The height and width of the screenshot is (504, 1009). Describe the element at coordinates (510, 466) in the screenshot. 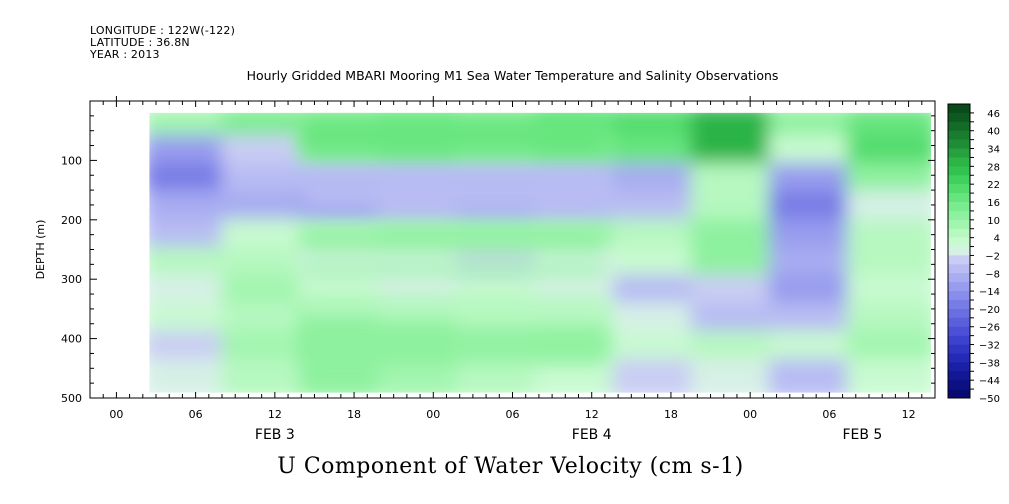

I see `x-axis-label-text: U Component of Water Velocity (cm s-1)` at that location.